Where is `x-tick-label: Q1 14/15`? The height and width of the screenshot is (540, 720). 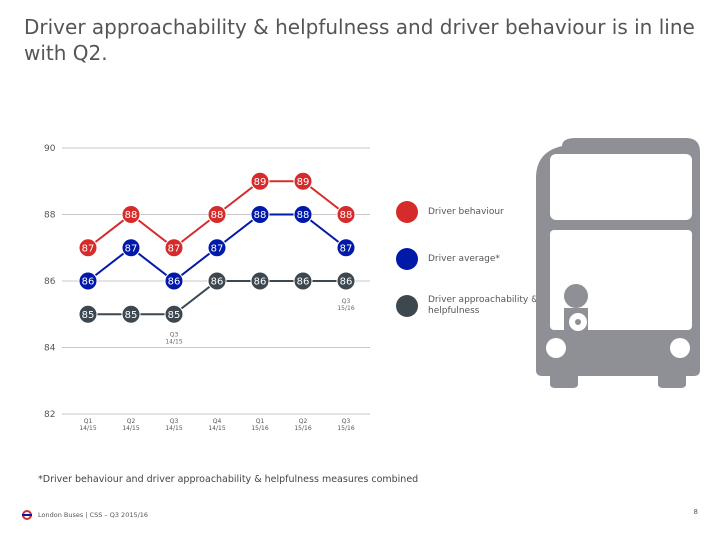 x-tick-label: Q1 14/15 is located at coordinates (87, 425).